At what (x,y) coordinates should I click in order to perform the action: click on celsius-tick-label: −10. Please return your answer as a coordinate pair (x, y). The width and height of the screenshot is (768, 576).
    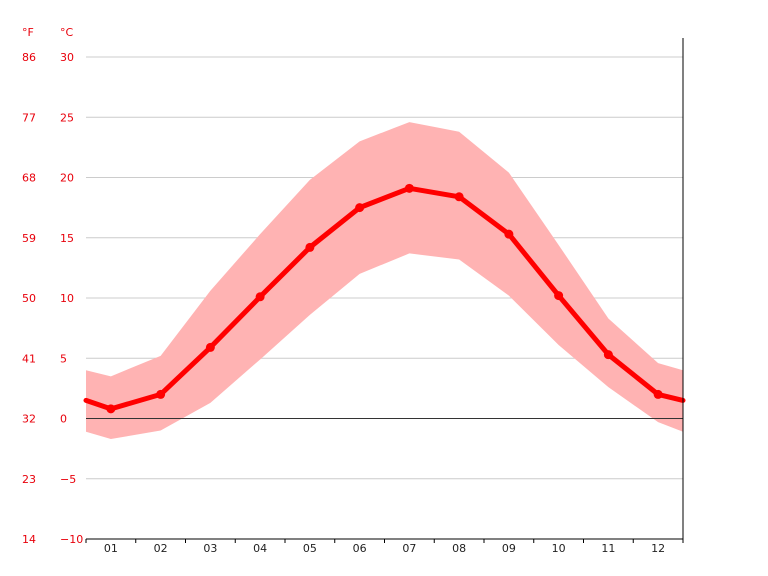
    Looking at the image, I should click on (71, 539).